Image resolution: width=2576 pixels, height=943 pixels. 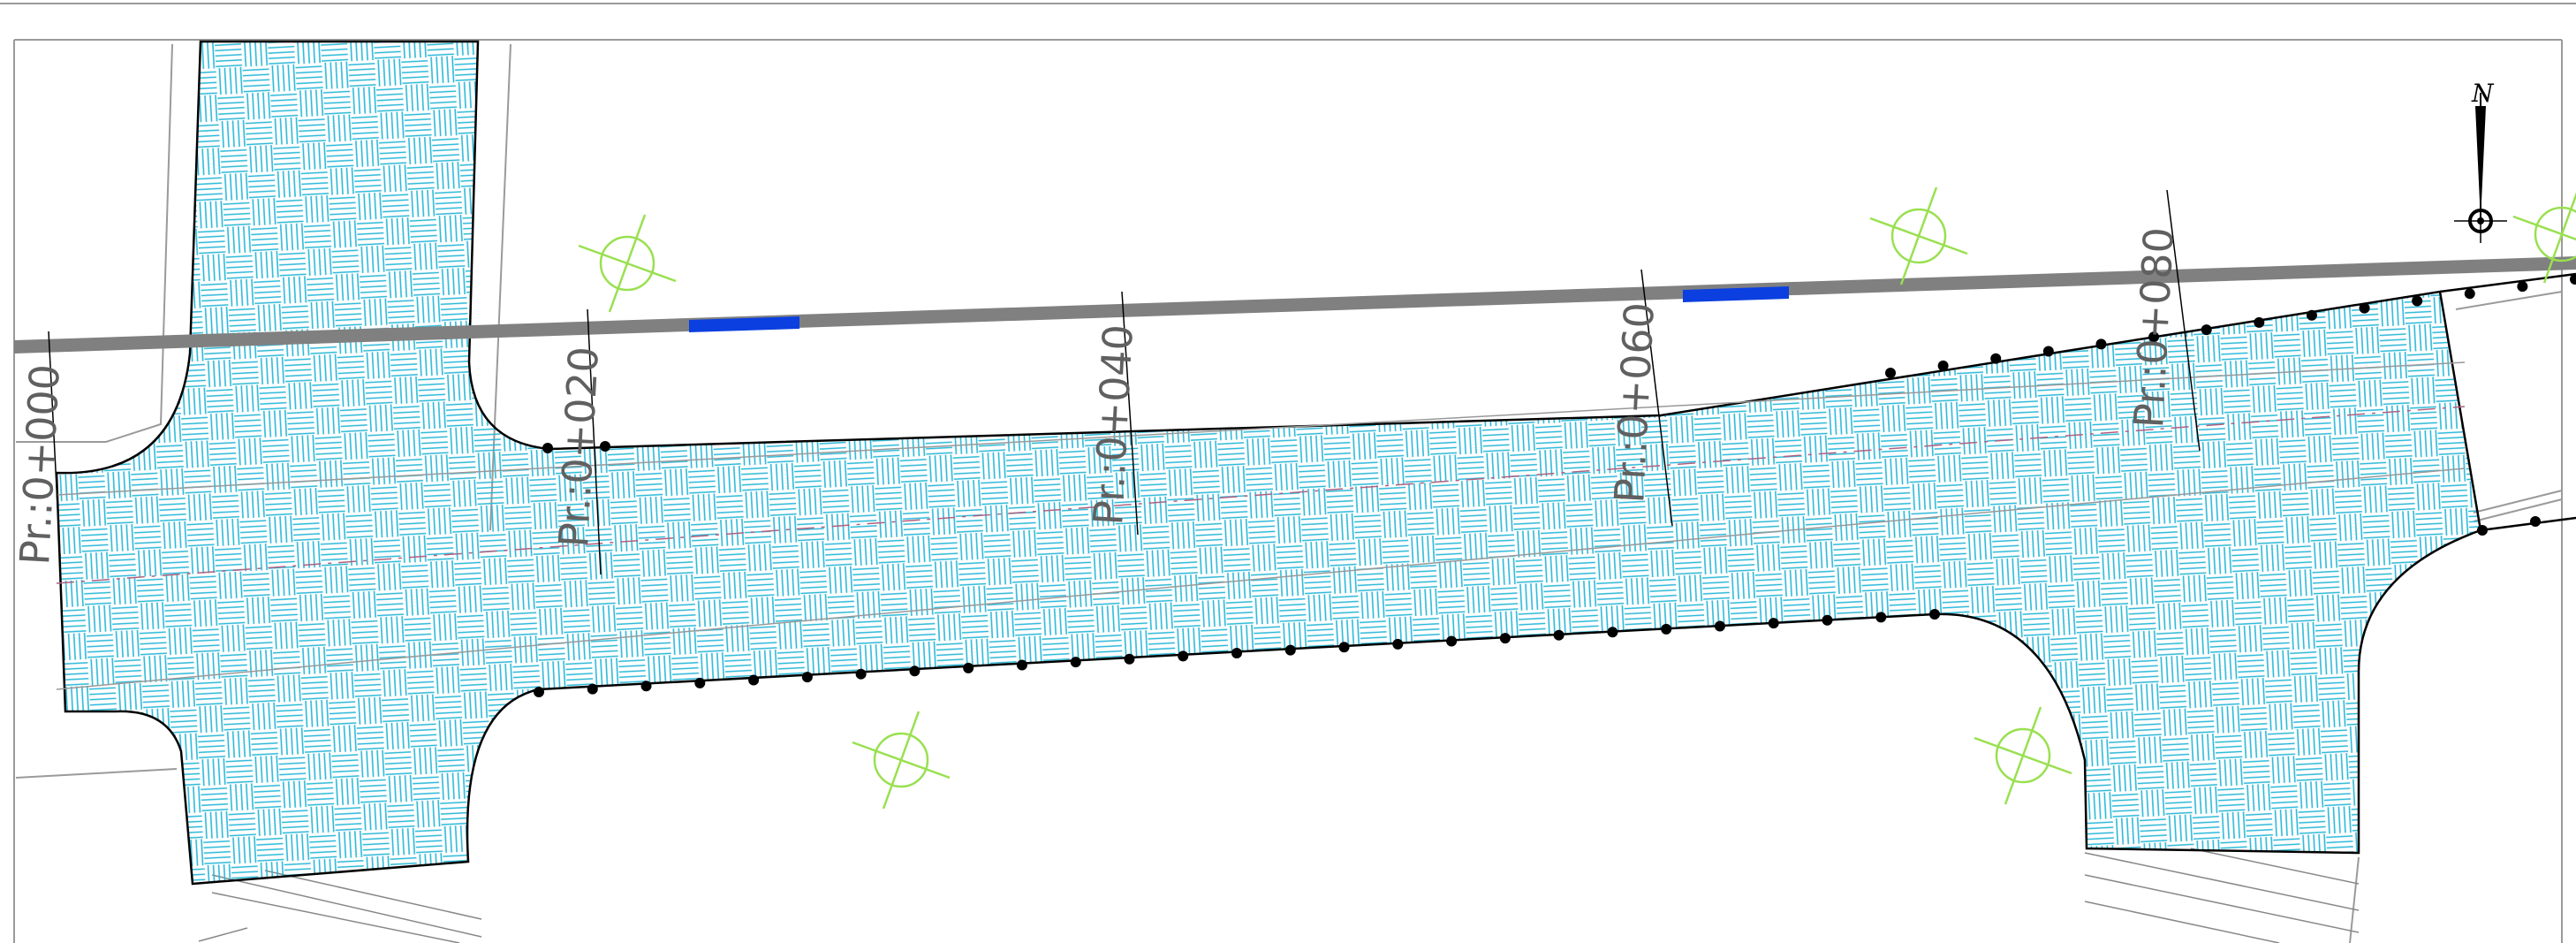 I want to click on shading-lines, so click(x=1279, y=895).